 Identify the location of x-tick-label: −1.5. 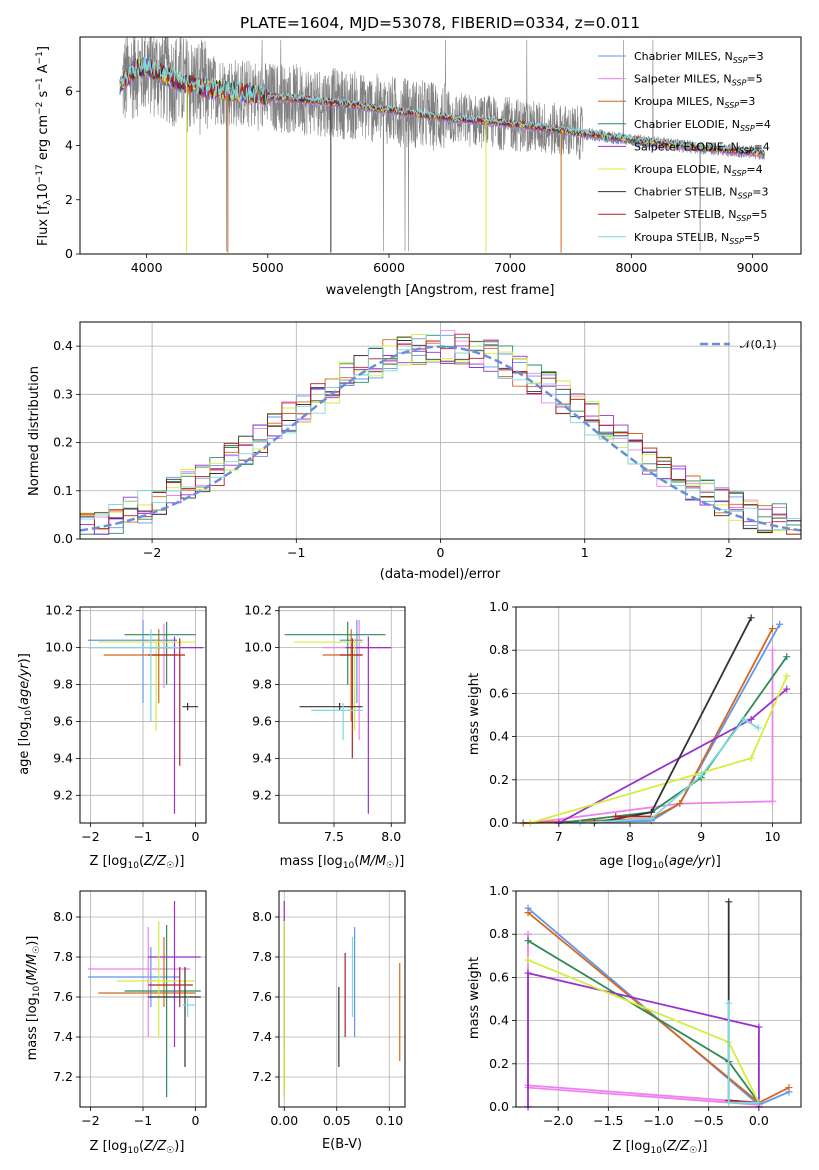
(608, 1120).